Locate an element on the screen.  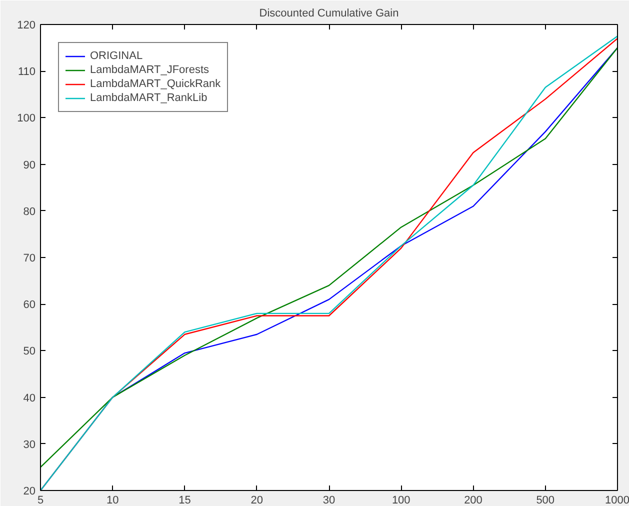
x-tick-label: 500 is located at coordinates (545, 500).